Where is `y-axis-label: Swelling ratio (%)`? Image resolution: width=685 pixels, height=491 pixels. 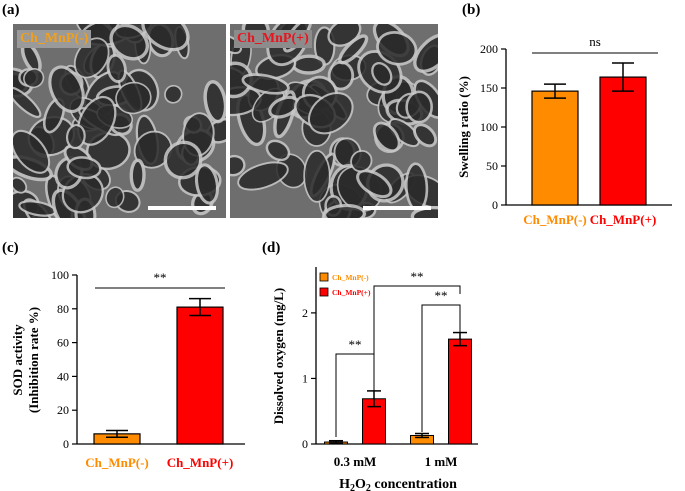
y-axis-label: Swelling ratio (%) is located at coordinates (463, 127).